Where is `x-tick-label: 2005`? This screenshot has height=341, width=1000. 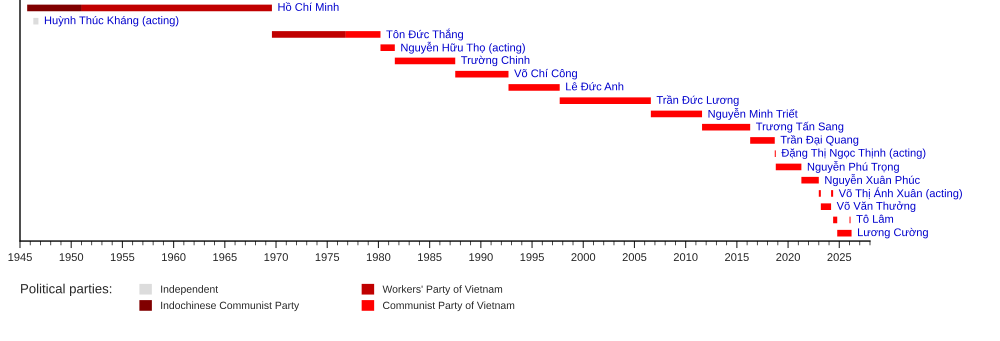
x-tick-label: 2005 is located at coordinates (634, 257).